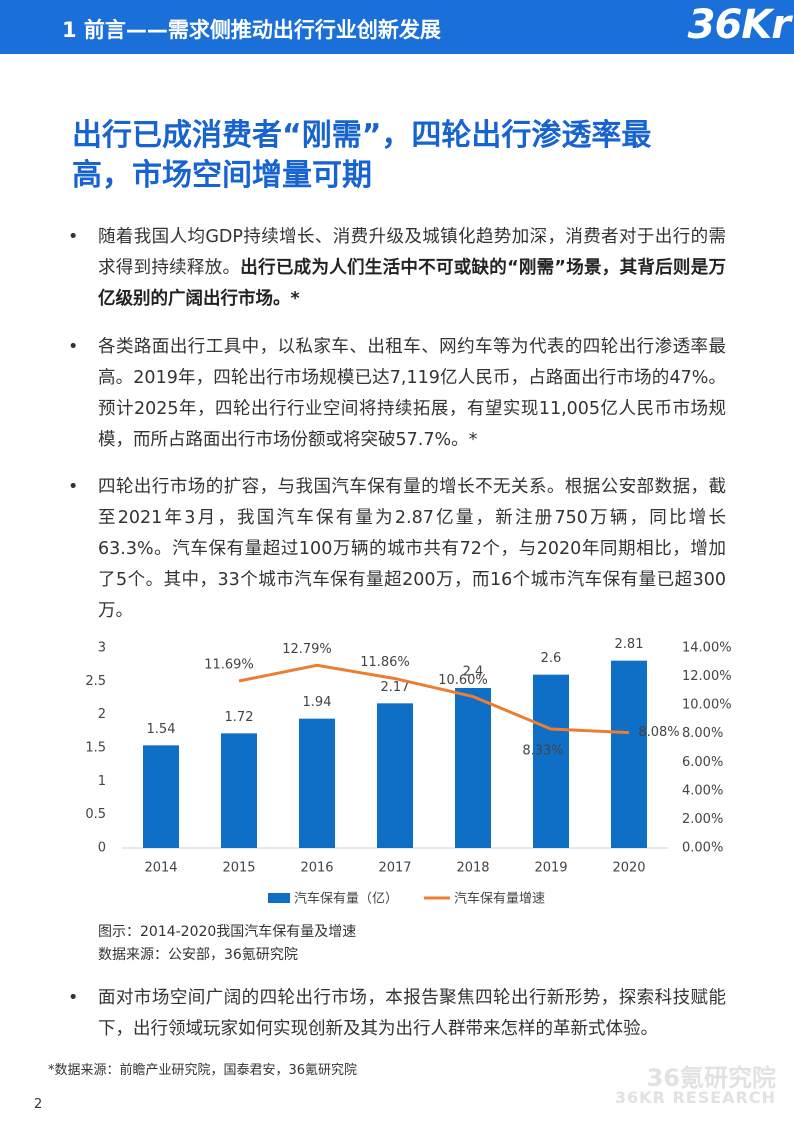 This screenshot has width=794, height=1123. Describe the element at coordinates (238, 868) in the screenshot. I see `x-tick-label: 2015` at that location.